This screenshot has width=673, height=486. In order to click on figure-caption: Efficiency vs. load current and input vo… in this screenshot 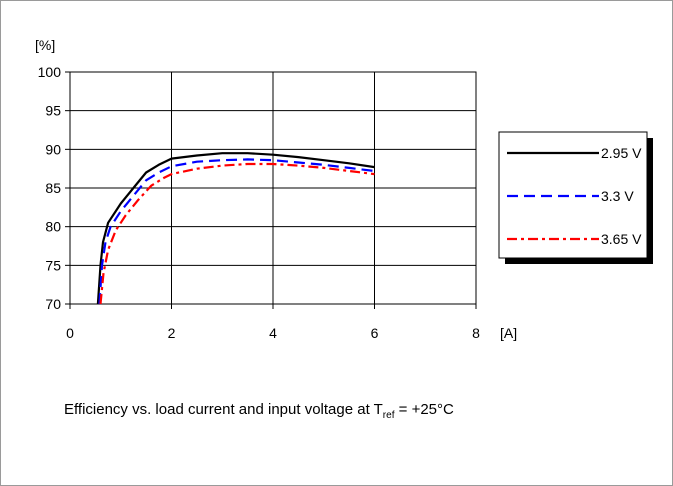, I will do `click(259, 411)`.